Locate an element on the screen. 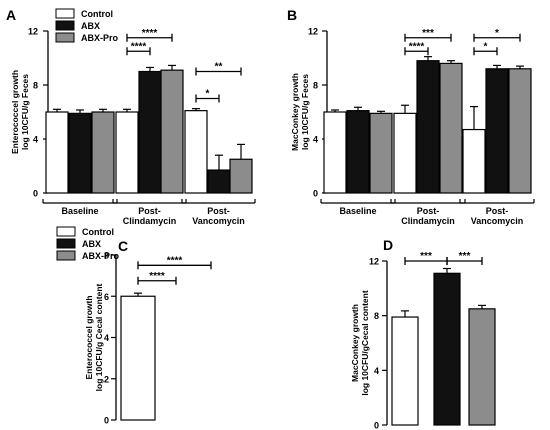  y-tick-label: 2 is located at coordinates (106, 379).